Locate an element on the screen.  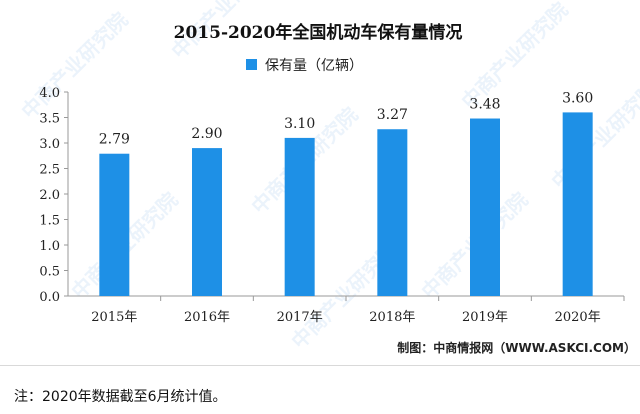
y-tick-label: 3.5 is located at coordinates (49, 119).